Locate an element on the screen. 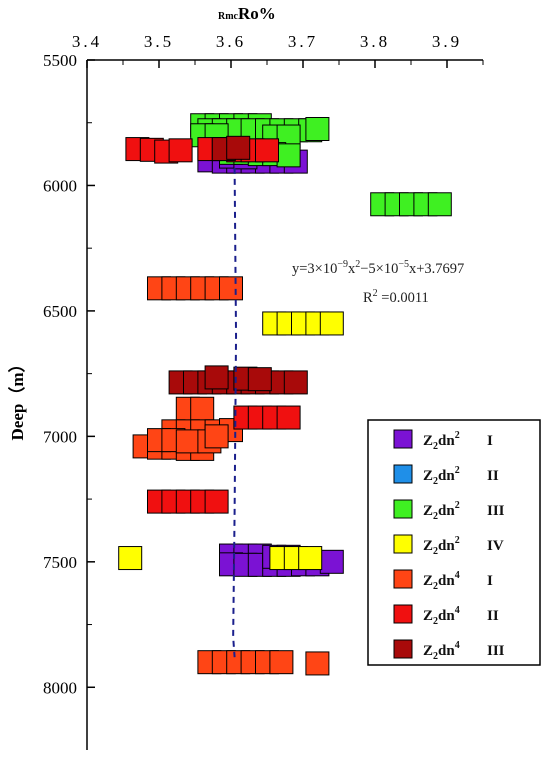 The height and width of the screenshot is (757, 550). legend-roman: IV is located at coordinates (495, 546).